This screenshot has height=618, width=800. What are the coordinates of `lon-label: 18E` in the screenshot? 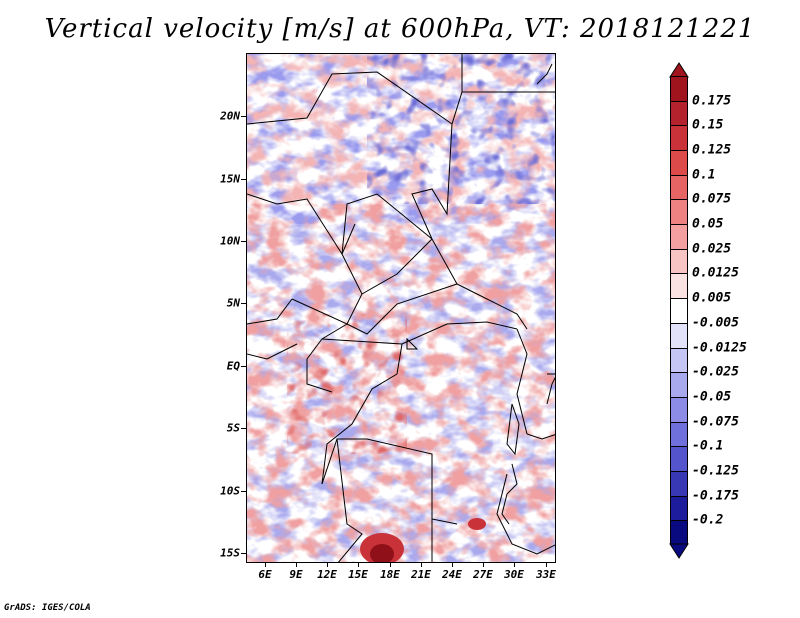 It's located at (390, 574).